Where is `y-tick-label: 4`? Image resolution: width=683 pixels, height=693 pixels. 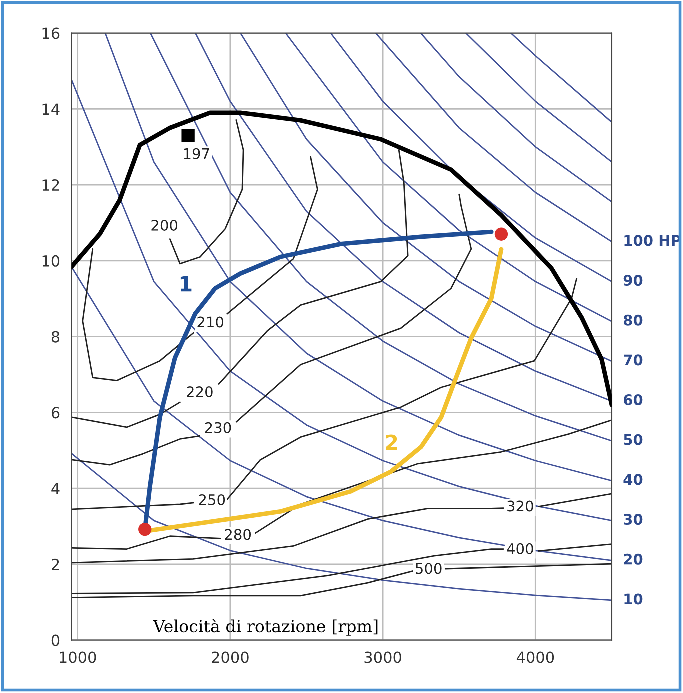
y-tick-label: 4 is located at coordinates (56, 488).